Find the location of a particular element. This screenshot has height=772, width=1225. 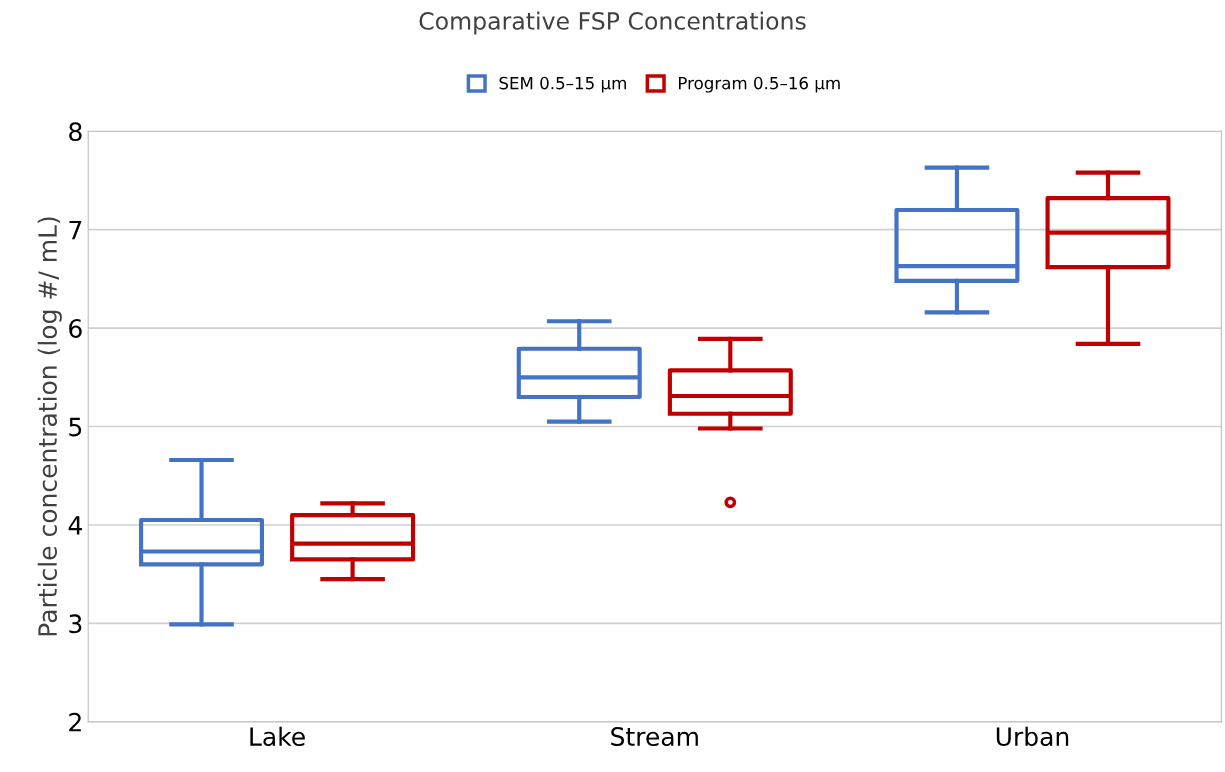

x-tick-label: Urban is located at coordinates (1032, 736).